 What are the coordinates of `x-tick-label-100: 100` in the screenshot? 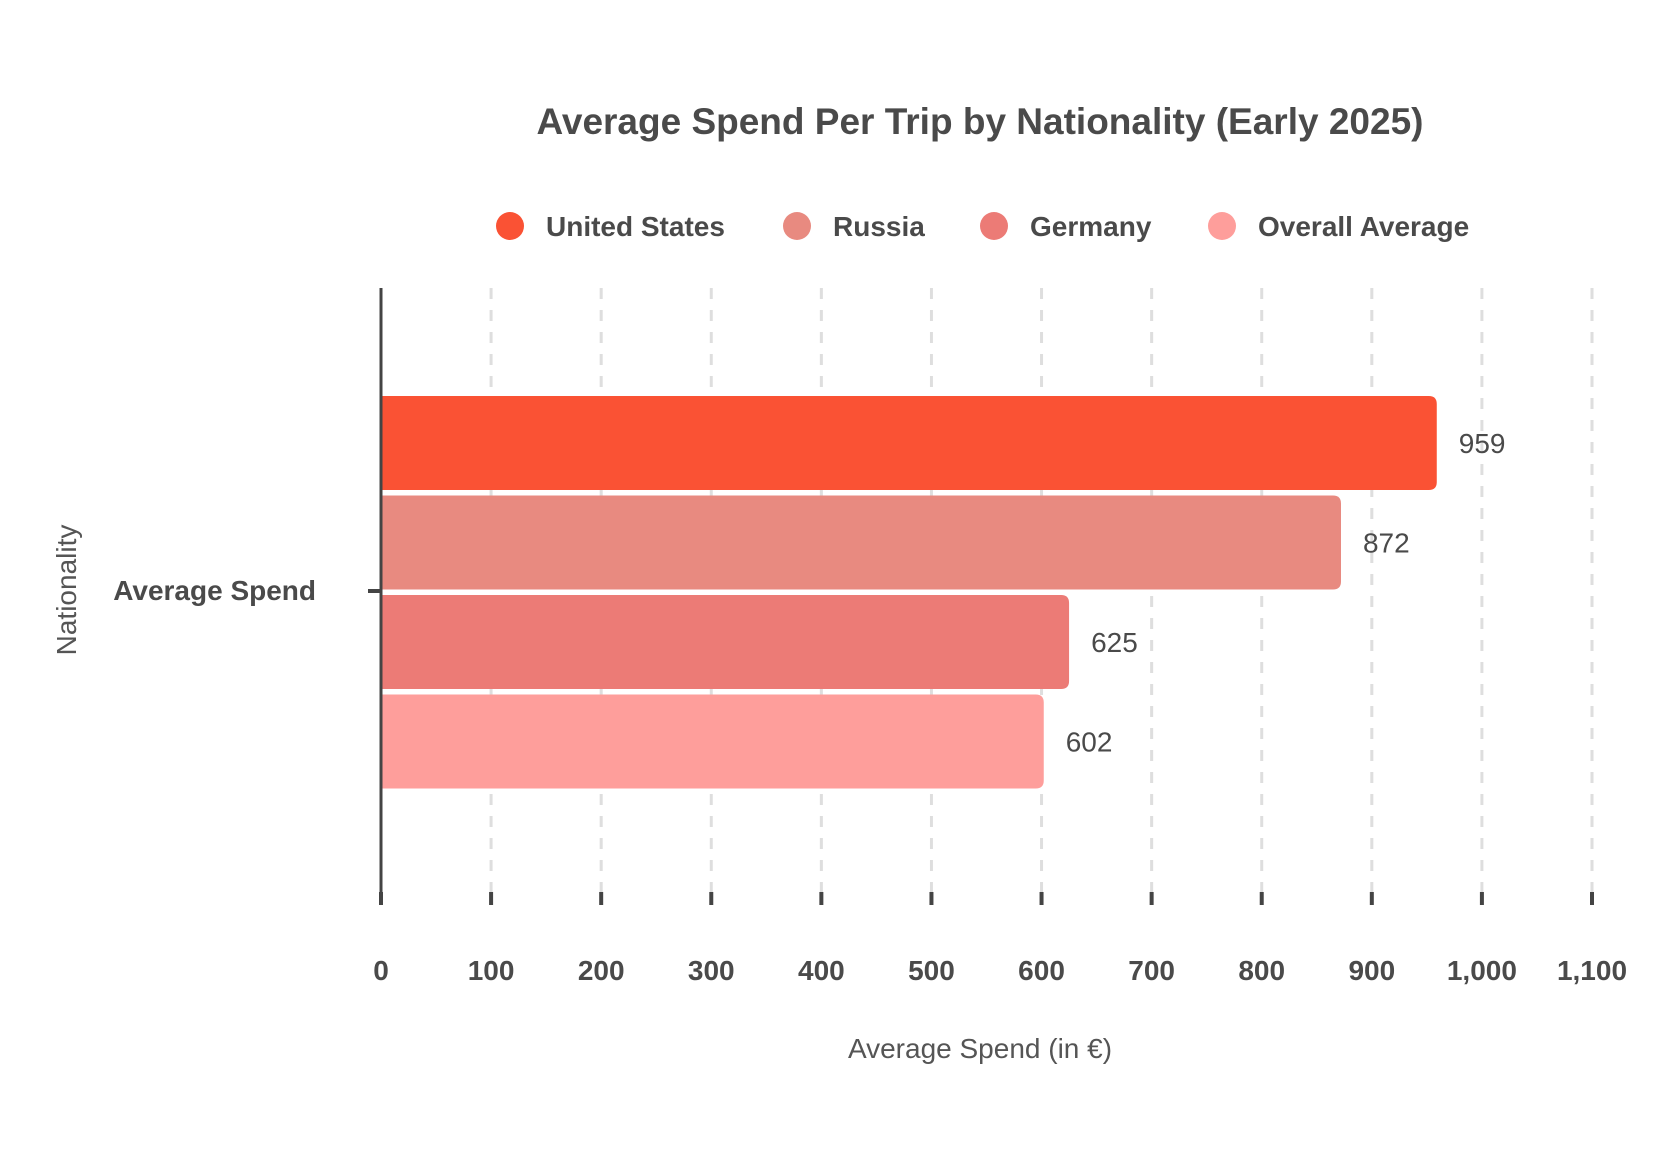 It's located at (491, 970).